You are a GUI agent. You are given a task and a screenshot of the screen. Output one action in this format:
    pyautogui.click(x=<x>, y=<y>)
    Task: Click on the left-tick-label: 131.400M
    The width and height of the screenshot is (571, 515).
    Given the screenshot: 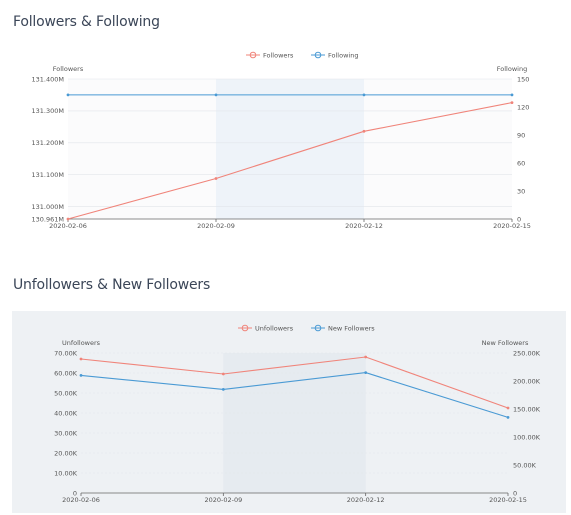 What is the action you would take?
    pyautogui.click(x=48, y=79)
    